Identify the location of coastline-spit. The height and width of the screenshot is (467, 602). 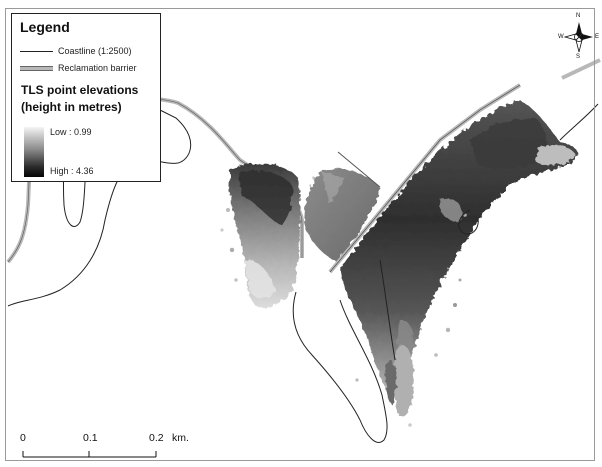
(340, 367).